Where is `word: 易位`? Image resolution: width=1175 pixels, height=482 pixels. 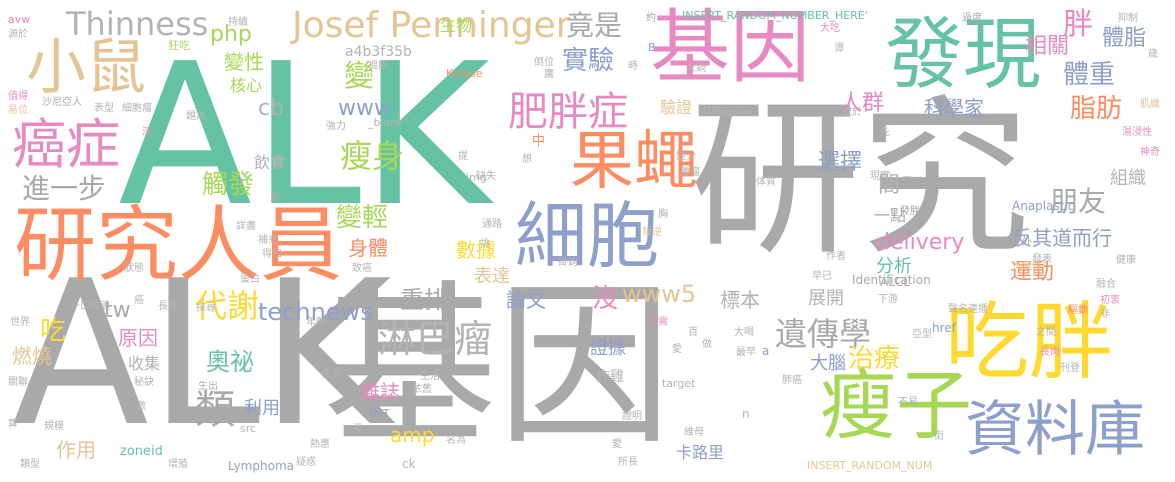 word: 易位 is located at coordinates (18, 110).